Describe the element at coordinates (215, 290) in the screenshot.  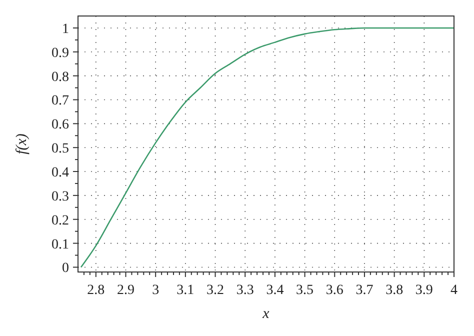
I see `x-tick-label: 3.2` at that location.